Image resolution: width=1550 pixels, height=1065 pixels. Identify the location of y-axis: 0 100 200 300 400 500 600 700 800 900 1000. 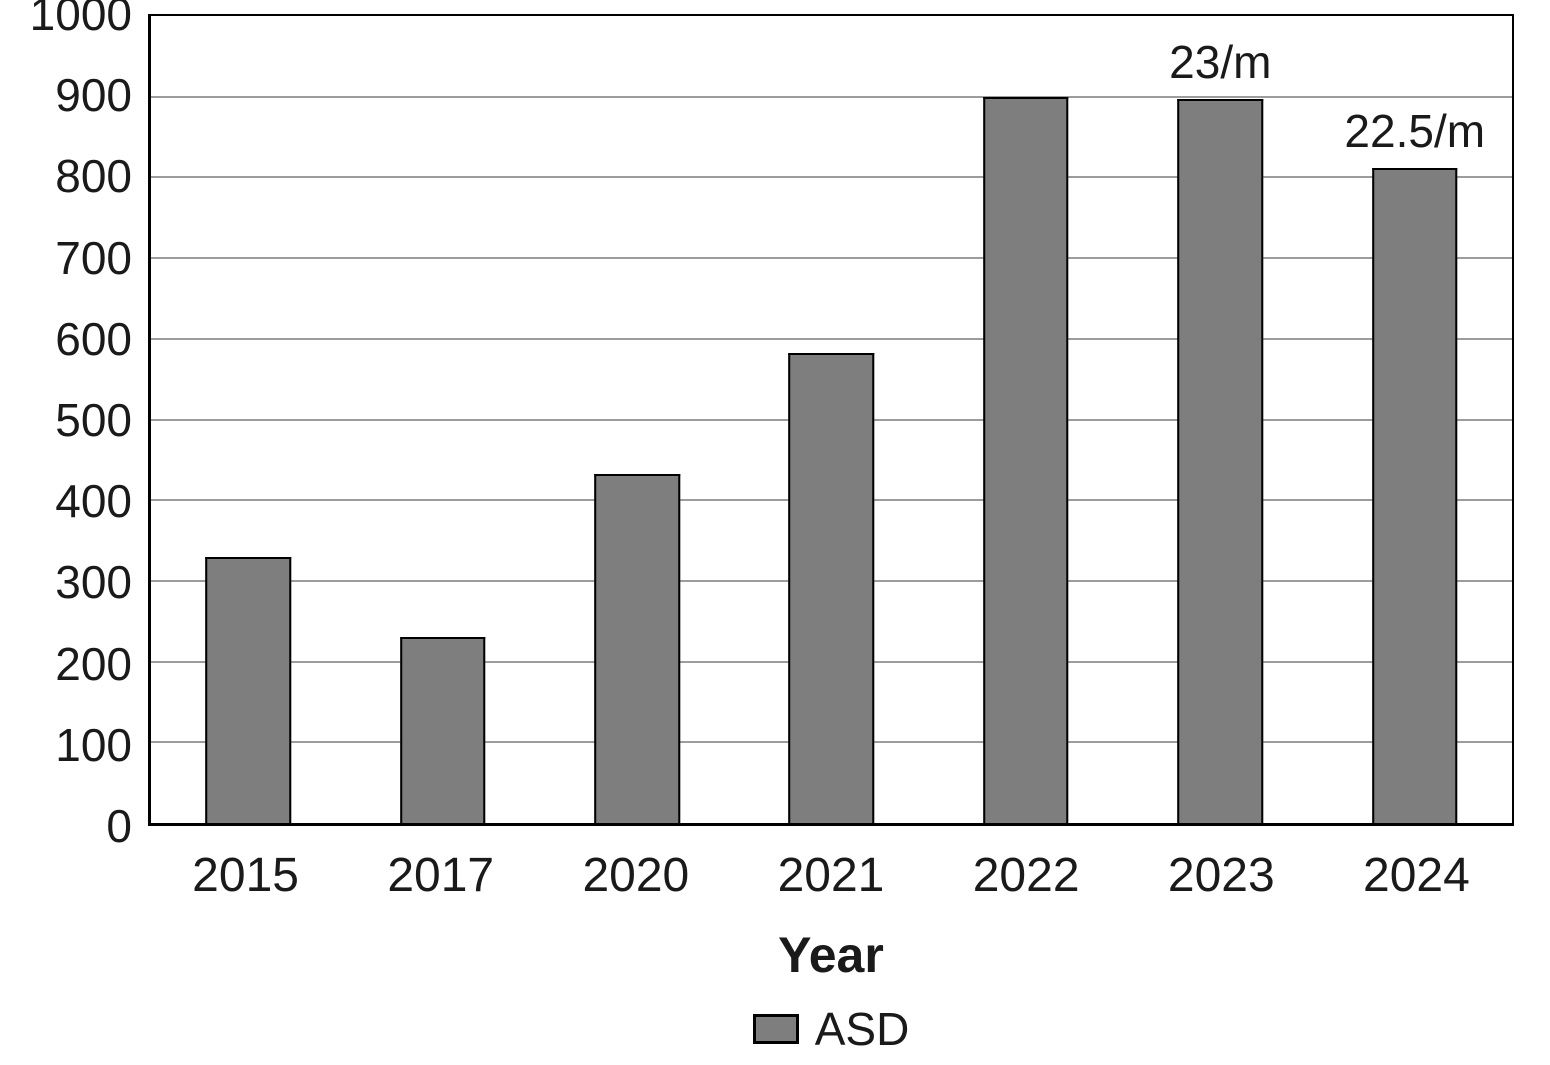
(74, 424).